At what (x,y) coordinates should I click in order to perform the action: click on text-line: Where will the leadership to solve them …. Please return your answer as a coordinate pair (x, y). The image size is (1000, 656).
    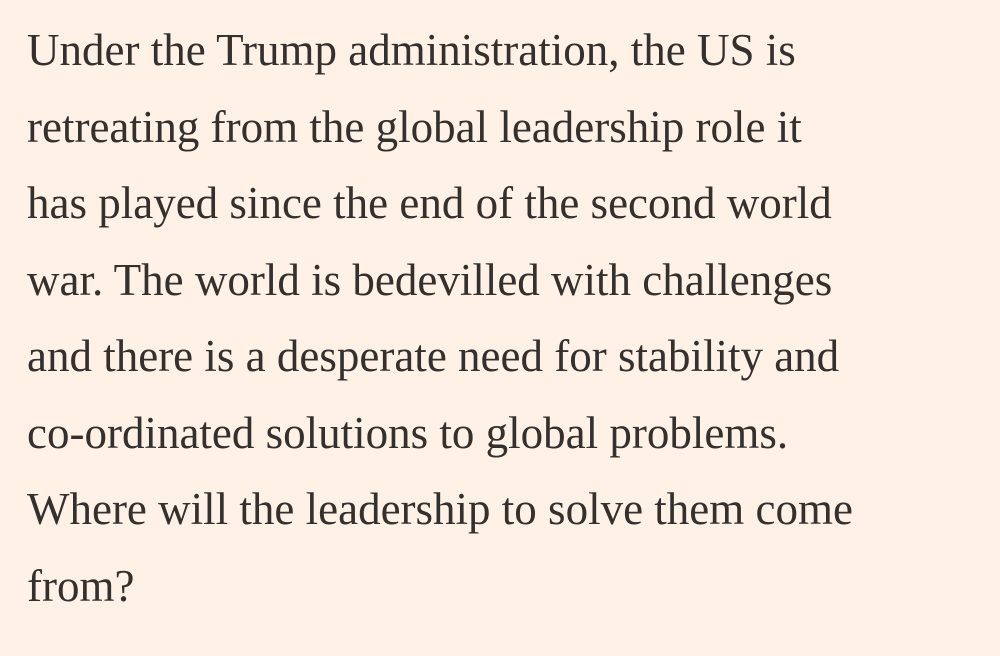
    Looking at the image, I should click on (440, 509).